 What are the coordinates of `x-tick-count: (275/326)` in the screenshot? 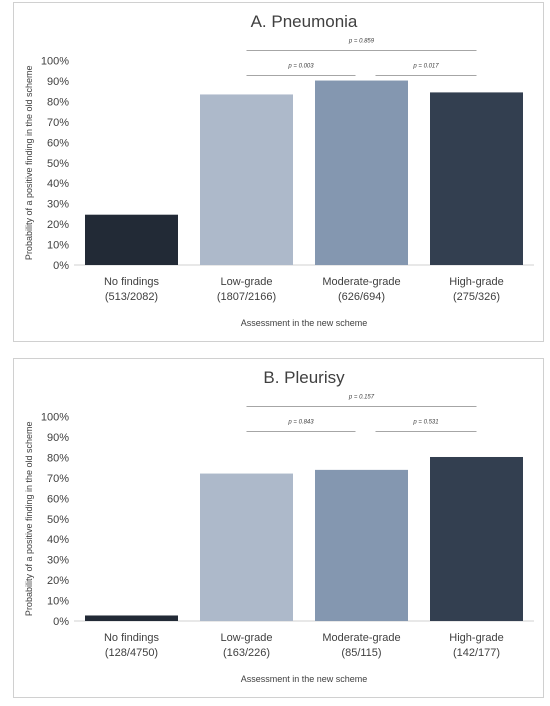 It's located at (476, 297).